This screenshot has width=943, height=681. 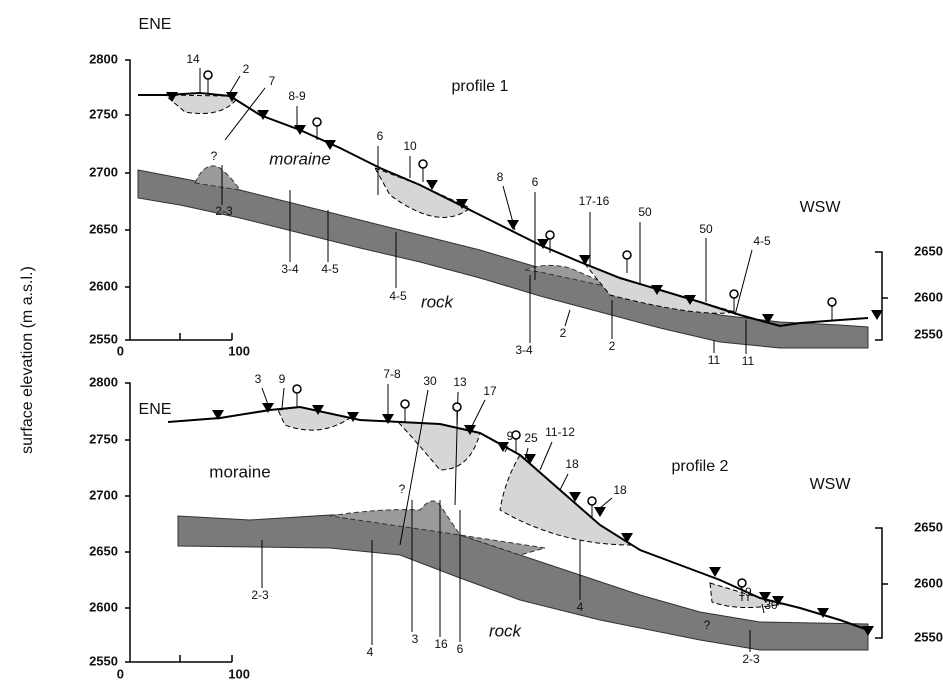 I want to click on sample-label: 7-8, so click(x=392, y=374).